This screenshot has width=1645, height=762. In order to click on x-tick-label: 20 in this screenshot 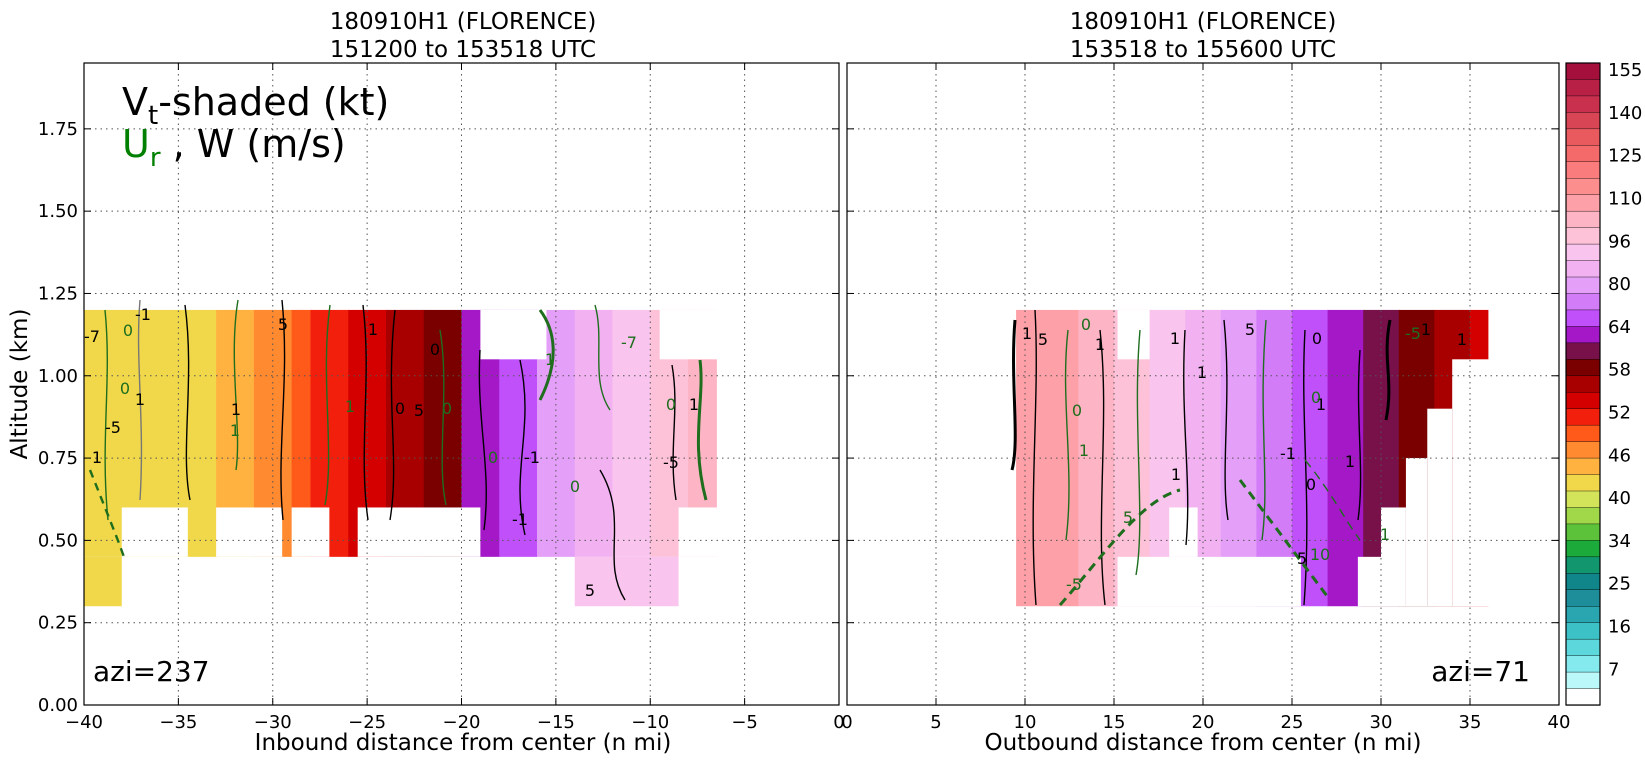, I will do `click(1203, 722)`.